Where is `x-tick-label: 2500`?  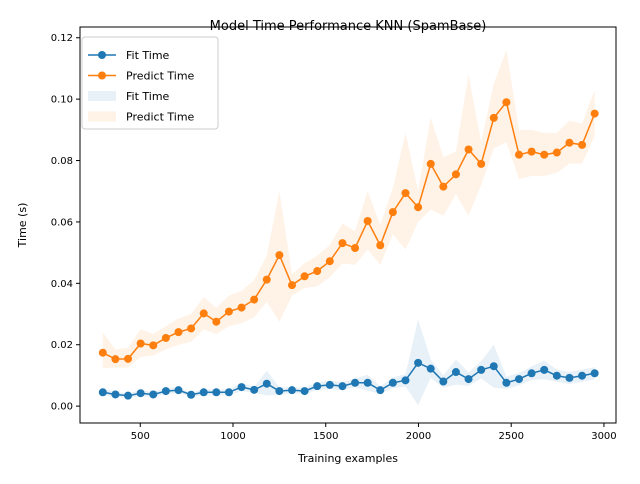 x-tick-label: 2500 is located at coordinates (510, 436).